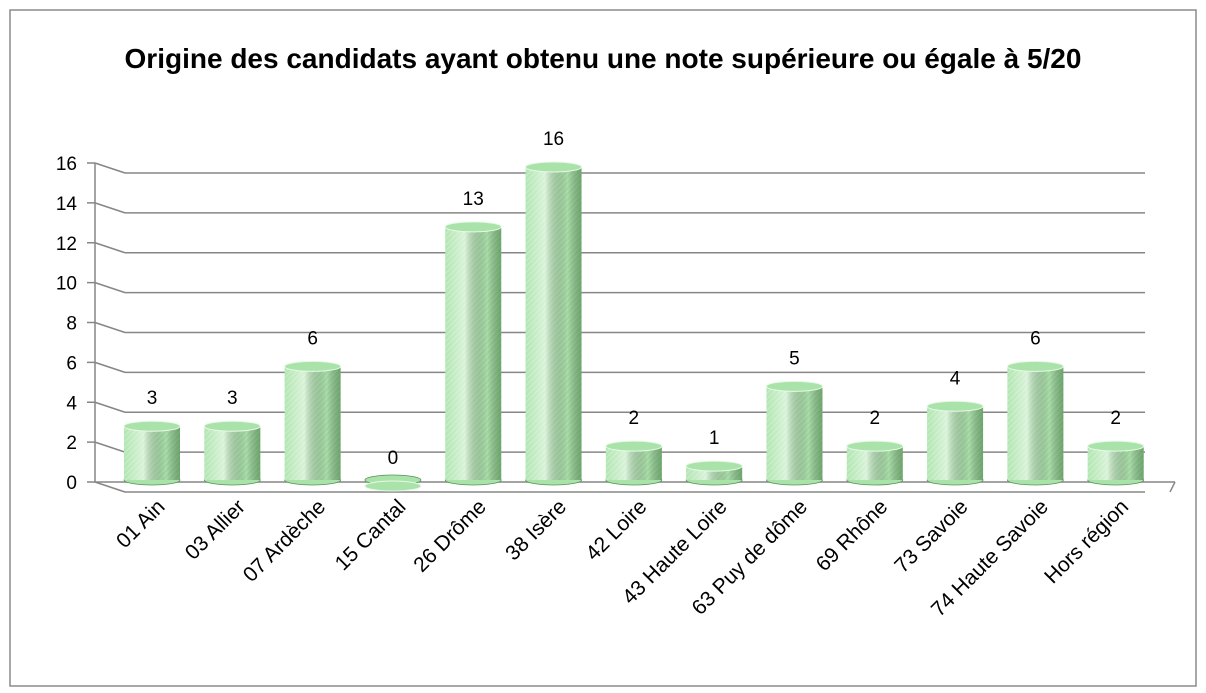 This screenshot has width=1206, height=693. I want to click on value-label: 4, so click(955, 378).